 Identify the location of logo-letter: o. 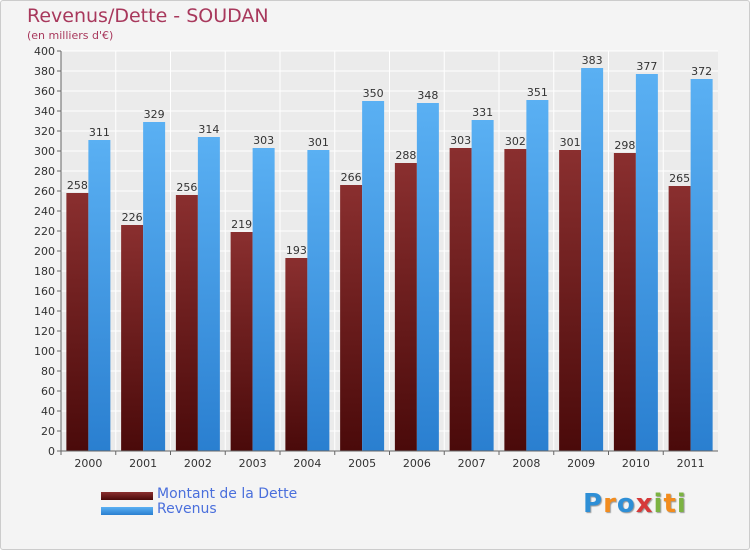
(626, 504).